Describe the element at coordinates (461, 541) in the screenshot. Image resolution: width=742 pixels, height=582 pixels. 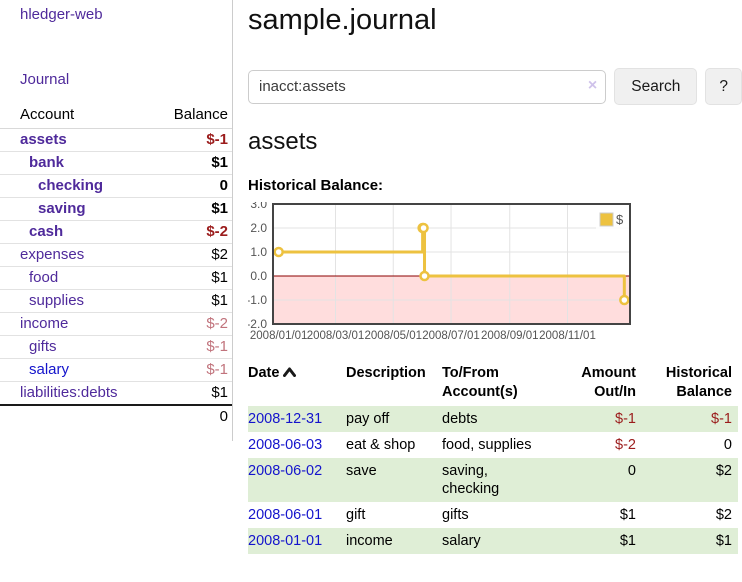
I see `register-cell-accounts: salary` at that location.